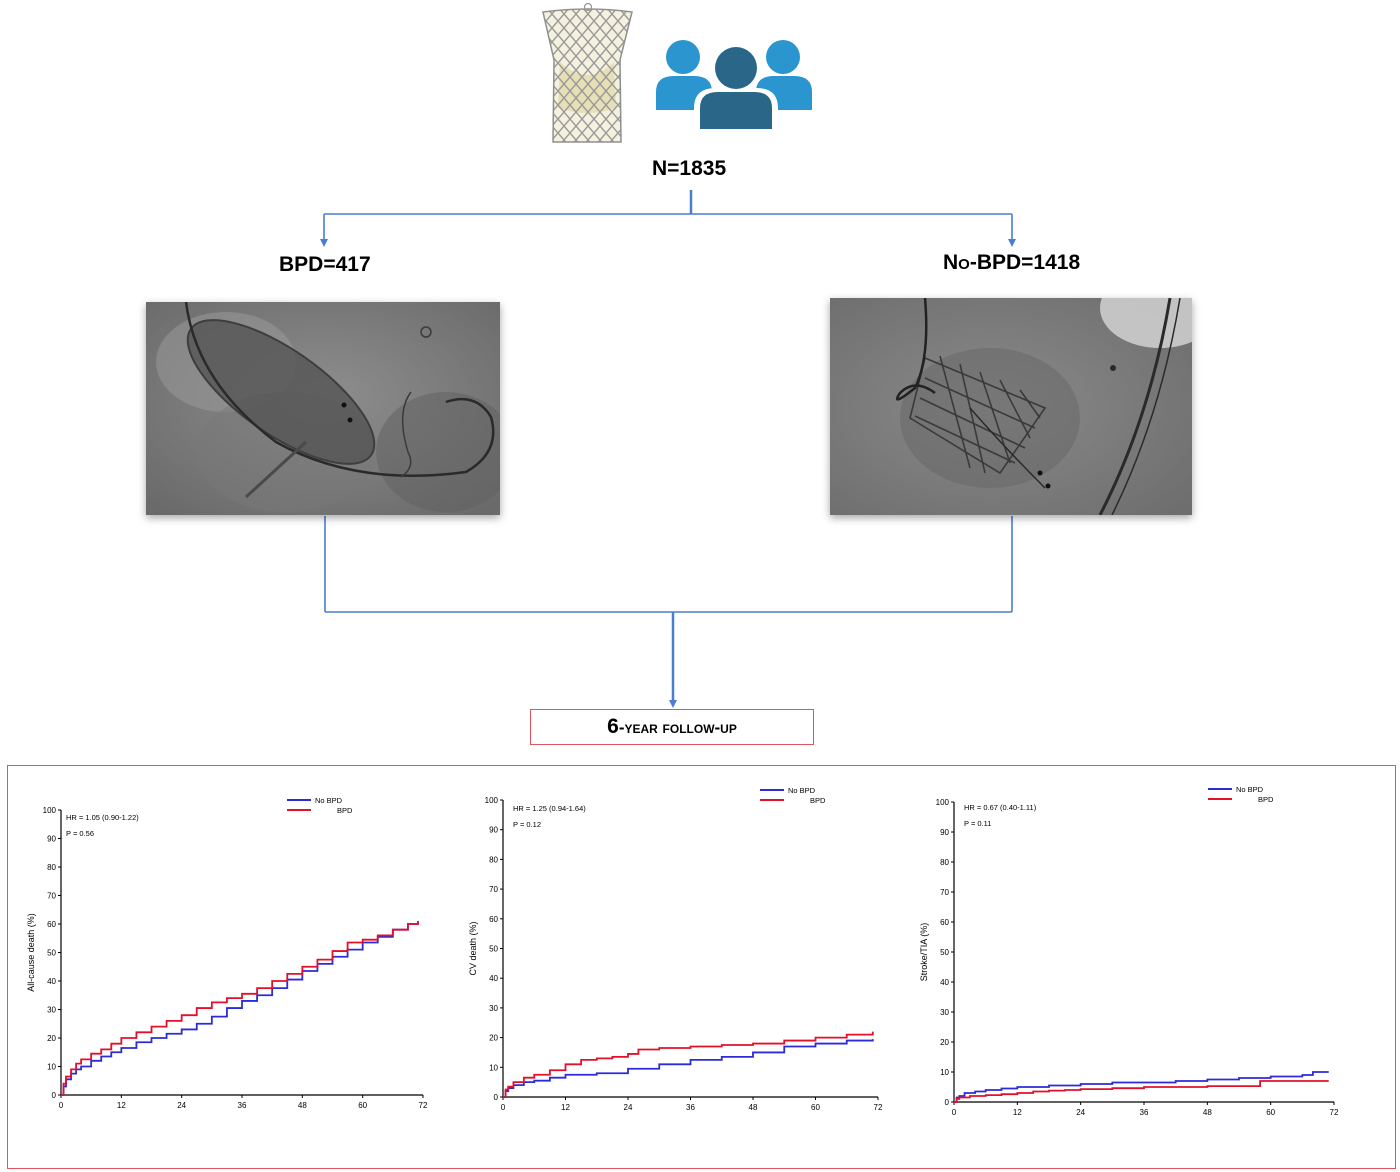 This screenshot has width=1400, height=1172. What do you see at coordinates (80, 833) in the screenshot?
I see `annotation-text: P = 0.56` at bounding box center [80, 833].